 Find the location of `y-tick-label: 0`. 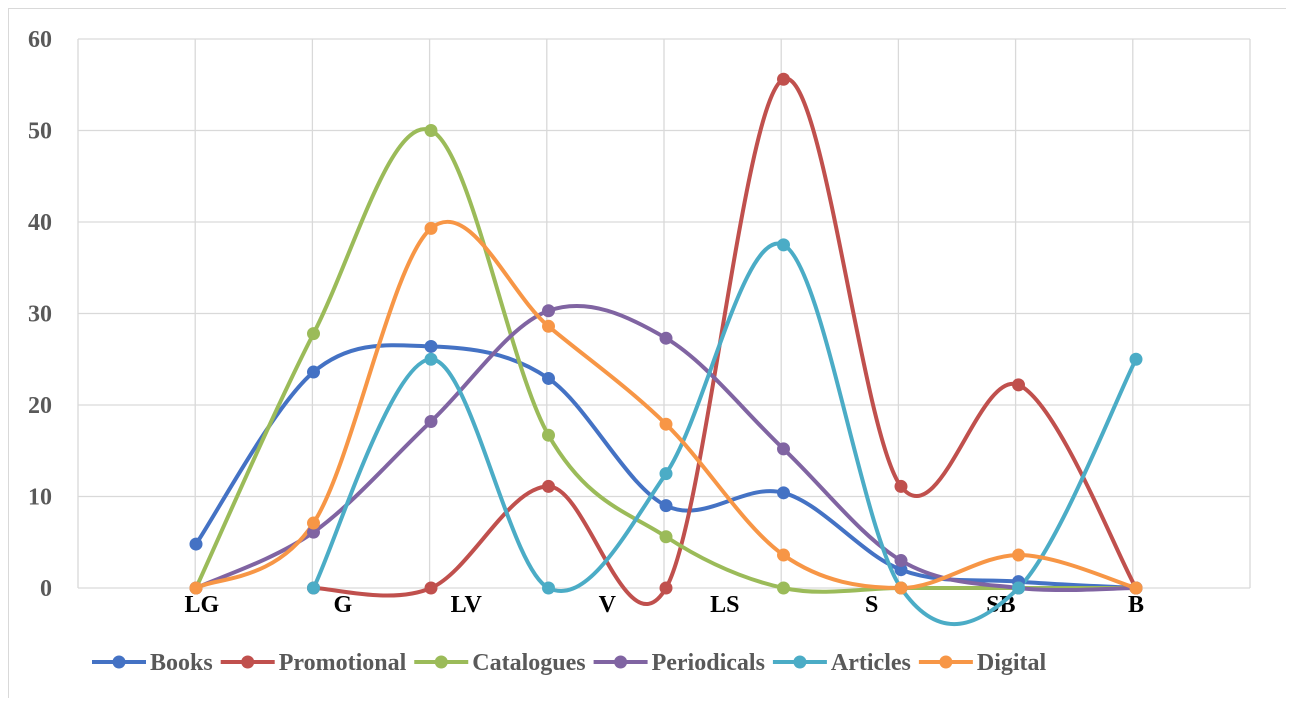

y-tick-label: 0 is located at coordinates (46, 589).